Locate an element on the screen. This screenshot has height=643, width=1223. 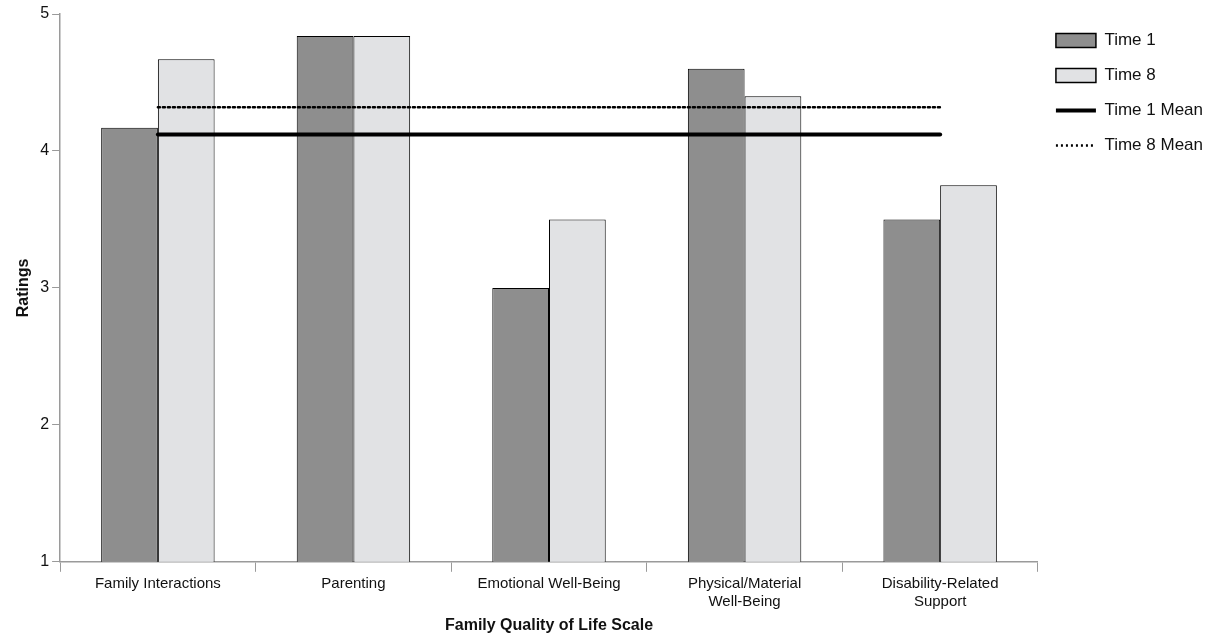
x-tick-label: Parenting is located at coordinates (353, 582).